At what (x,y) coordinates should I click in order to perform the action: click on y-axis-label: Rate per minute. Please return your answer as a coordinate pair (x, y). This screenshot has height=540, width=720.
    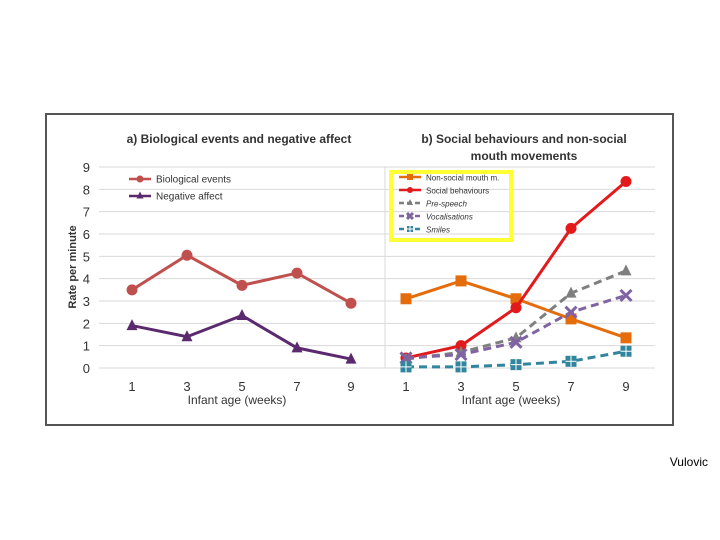
    Looking at the image, I should click on (73, 266).